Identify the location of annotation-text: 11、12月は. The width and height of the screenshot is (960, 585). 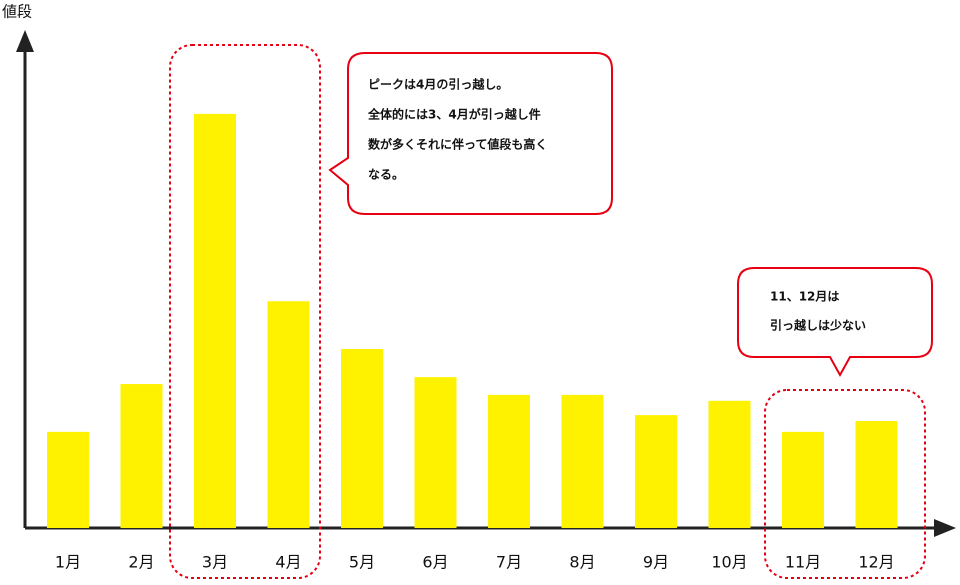
(804, 297).